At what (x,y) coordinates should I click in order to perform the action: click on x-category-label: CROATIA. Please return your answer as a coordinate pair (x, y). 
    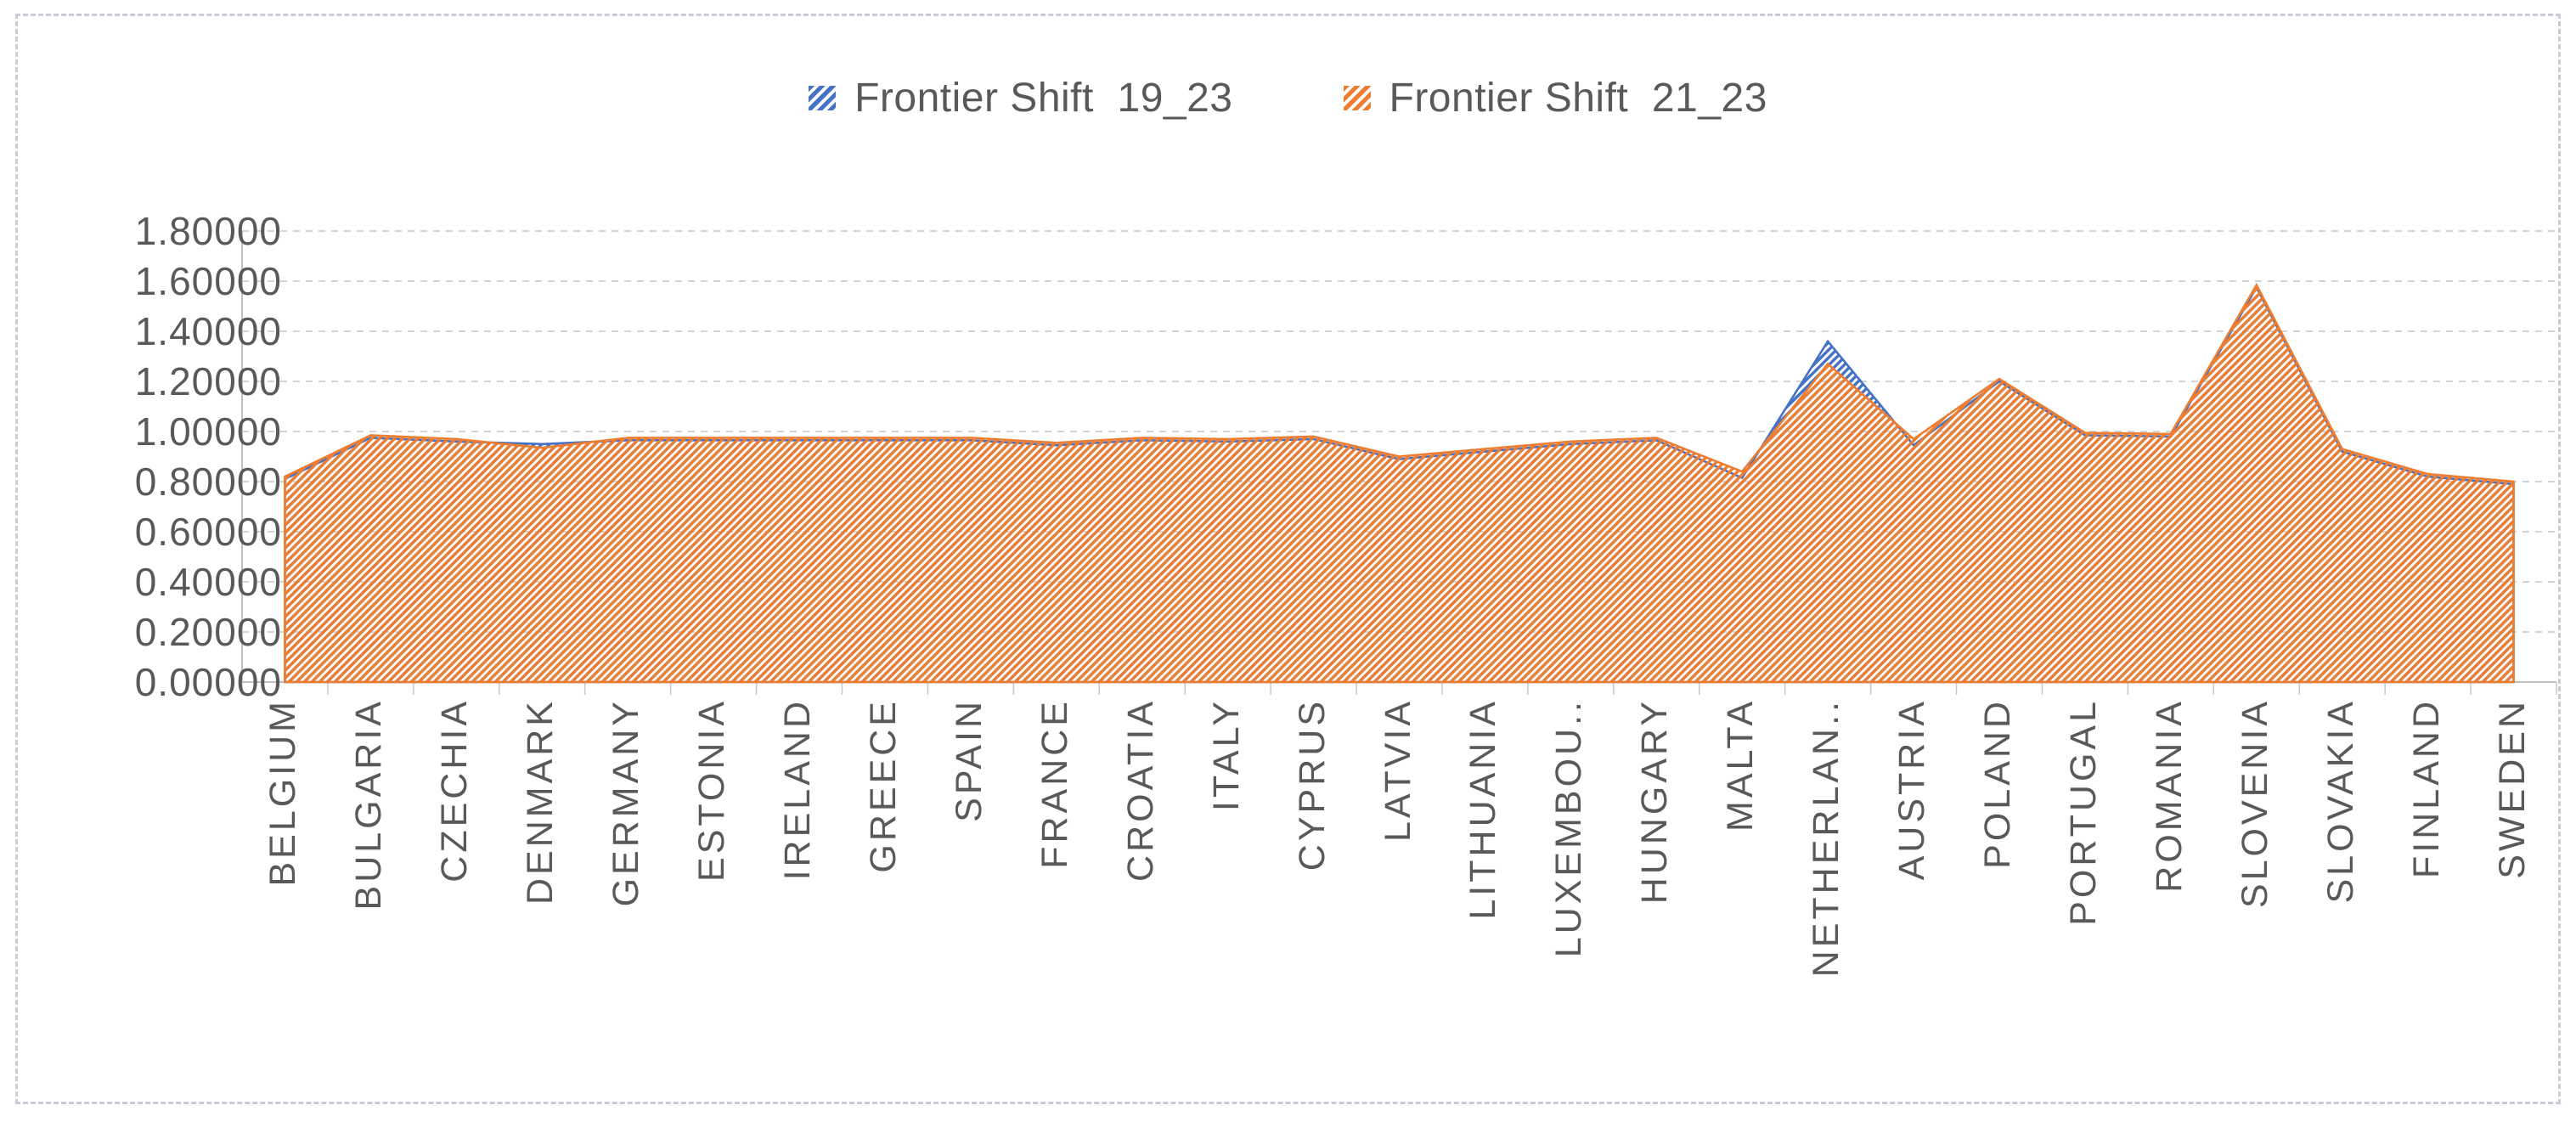
    Looking at the image, I should click on (1140, 790).